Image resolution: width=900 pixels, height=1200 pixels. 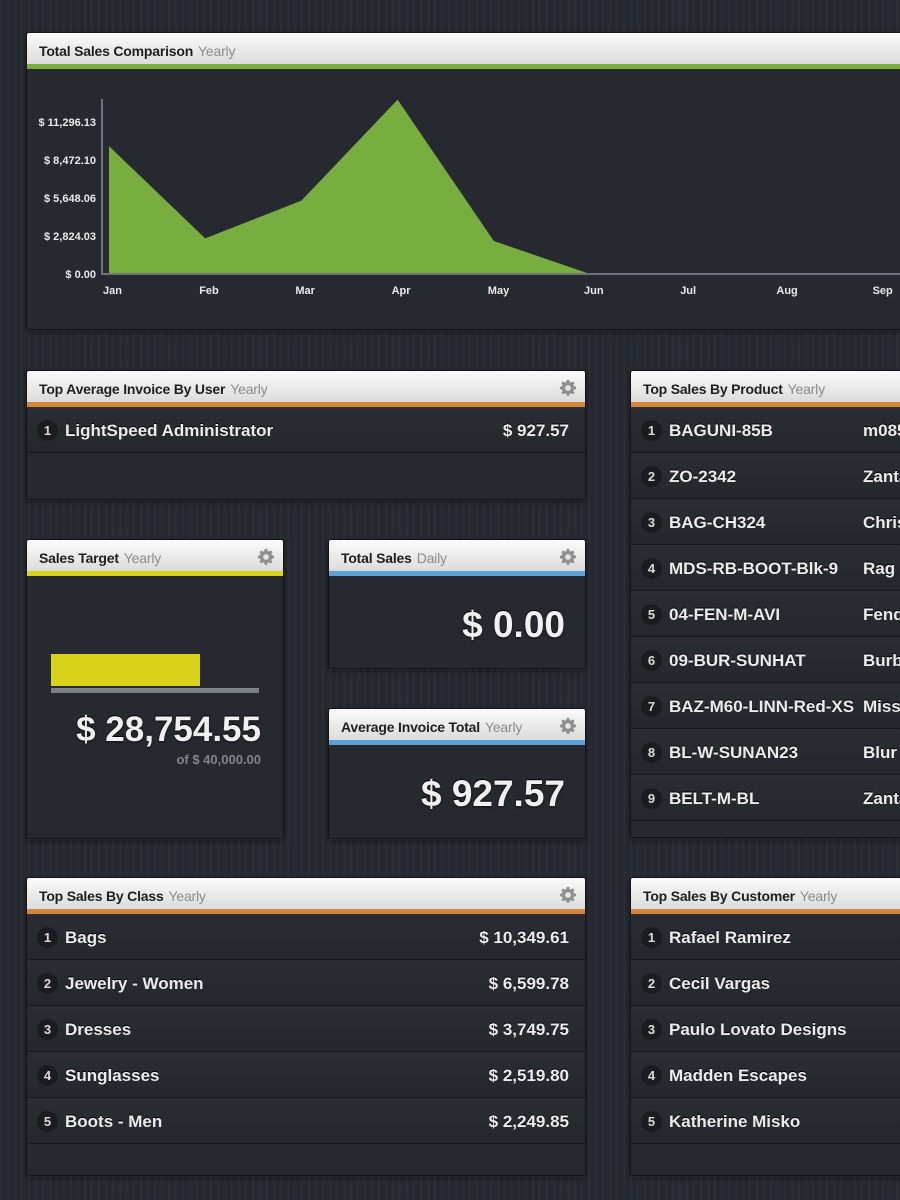 What do you see at coordinates (86, 937) in the screenshot?
I see `class-name: Bags` at bounding box center [86, 937].